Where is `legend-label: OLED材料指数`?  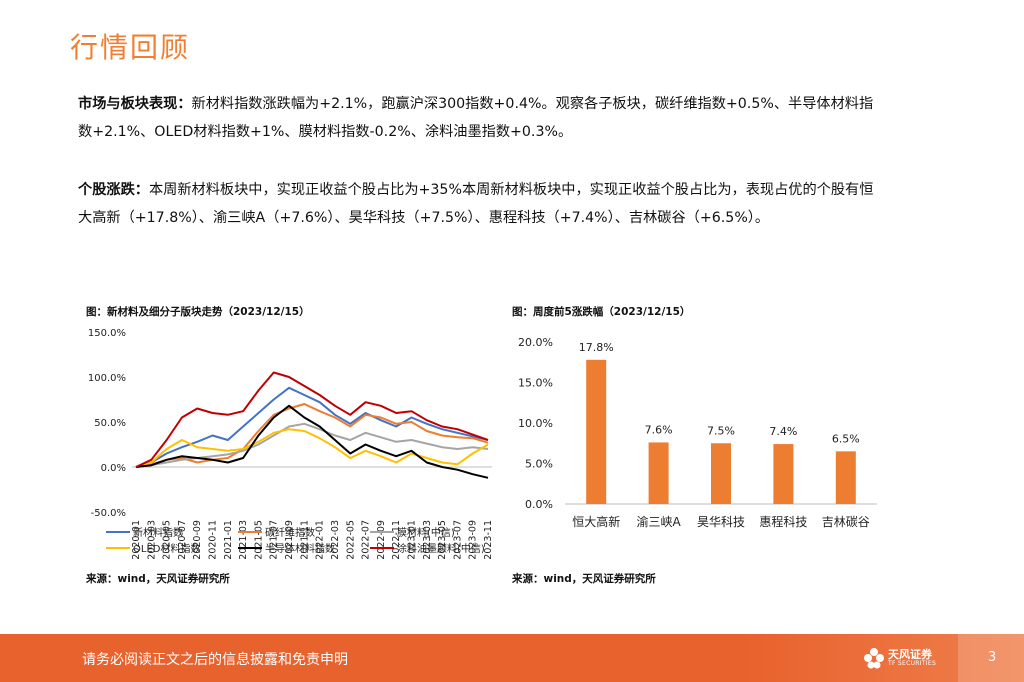 legend-label: OLED材料指数 is located at coordinates (166, 548).